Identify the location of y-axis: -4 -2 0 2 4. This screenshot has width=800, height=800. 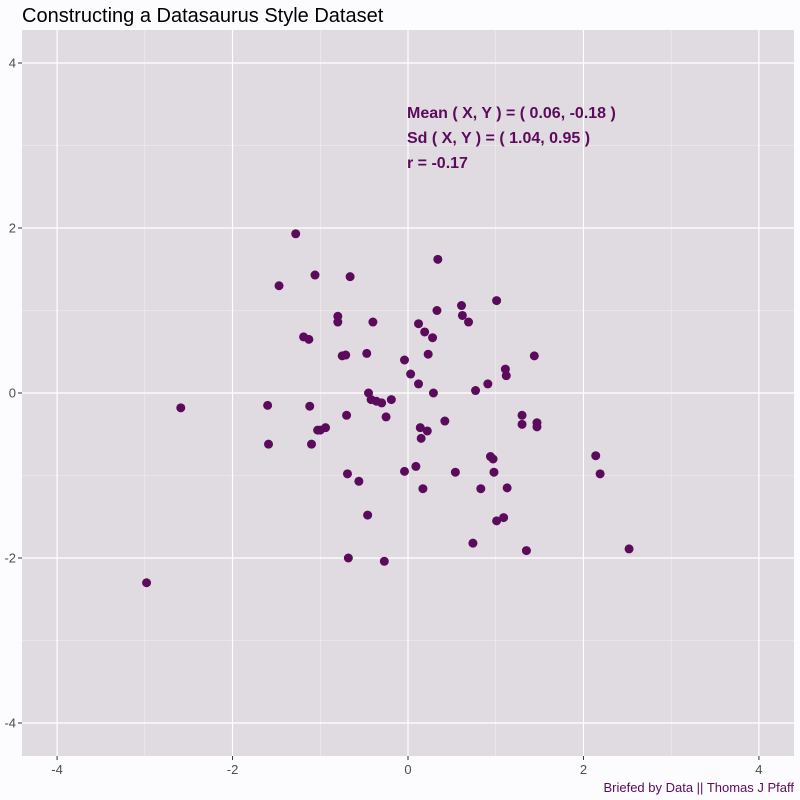
(13, 393).